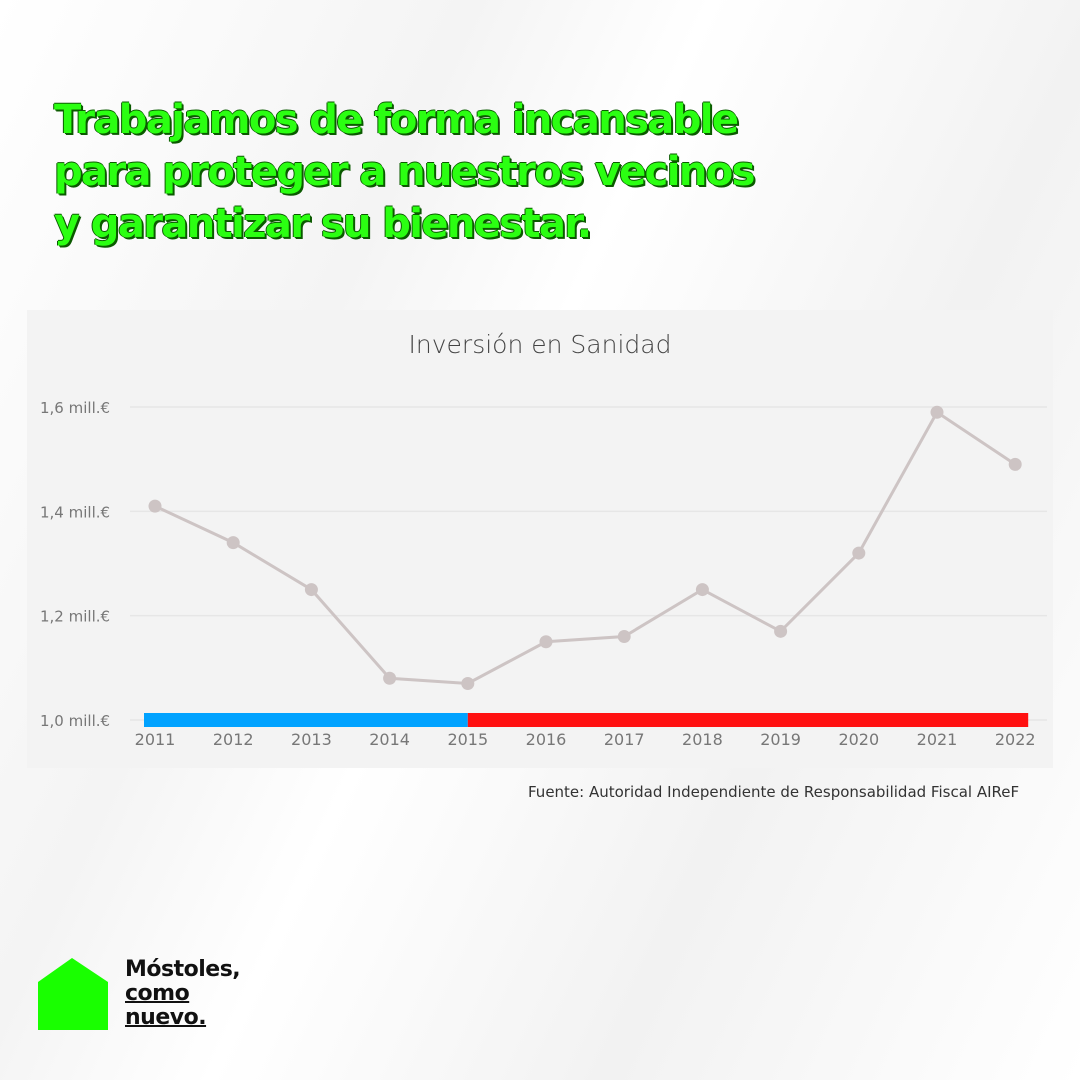 The image size is (1080, 1080). What do you see at coordinates (75, 512) in the screenshot?
I see `y-tick-label: 1,4 mill.€` at bounding box center [75, 512].